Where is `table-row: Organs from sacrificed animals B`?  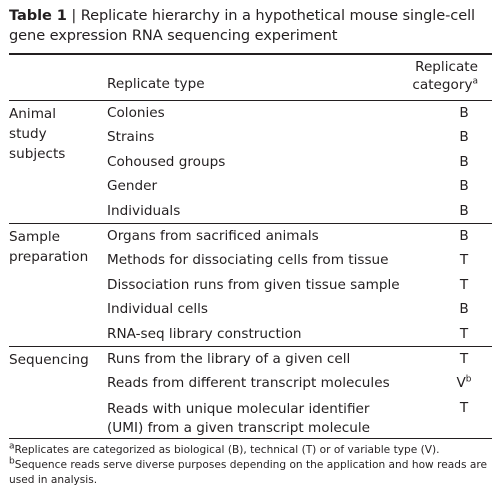 table-row: Organs from sacrificed animals B is located at coordinates (250, 236).